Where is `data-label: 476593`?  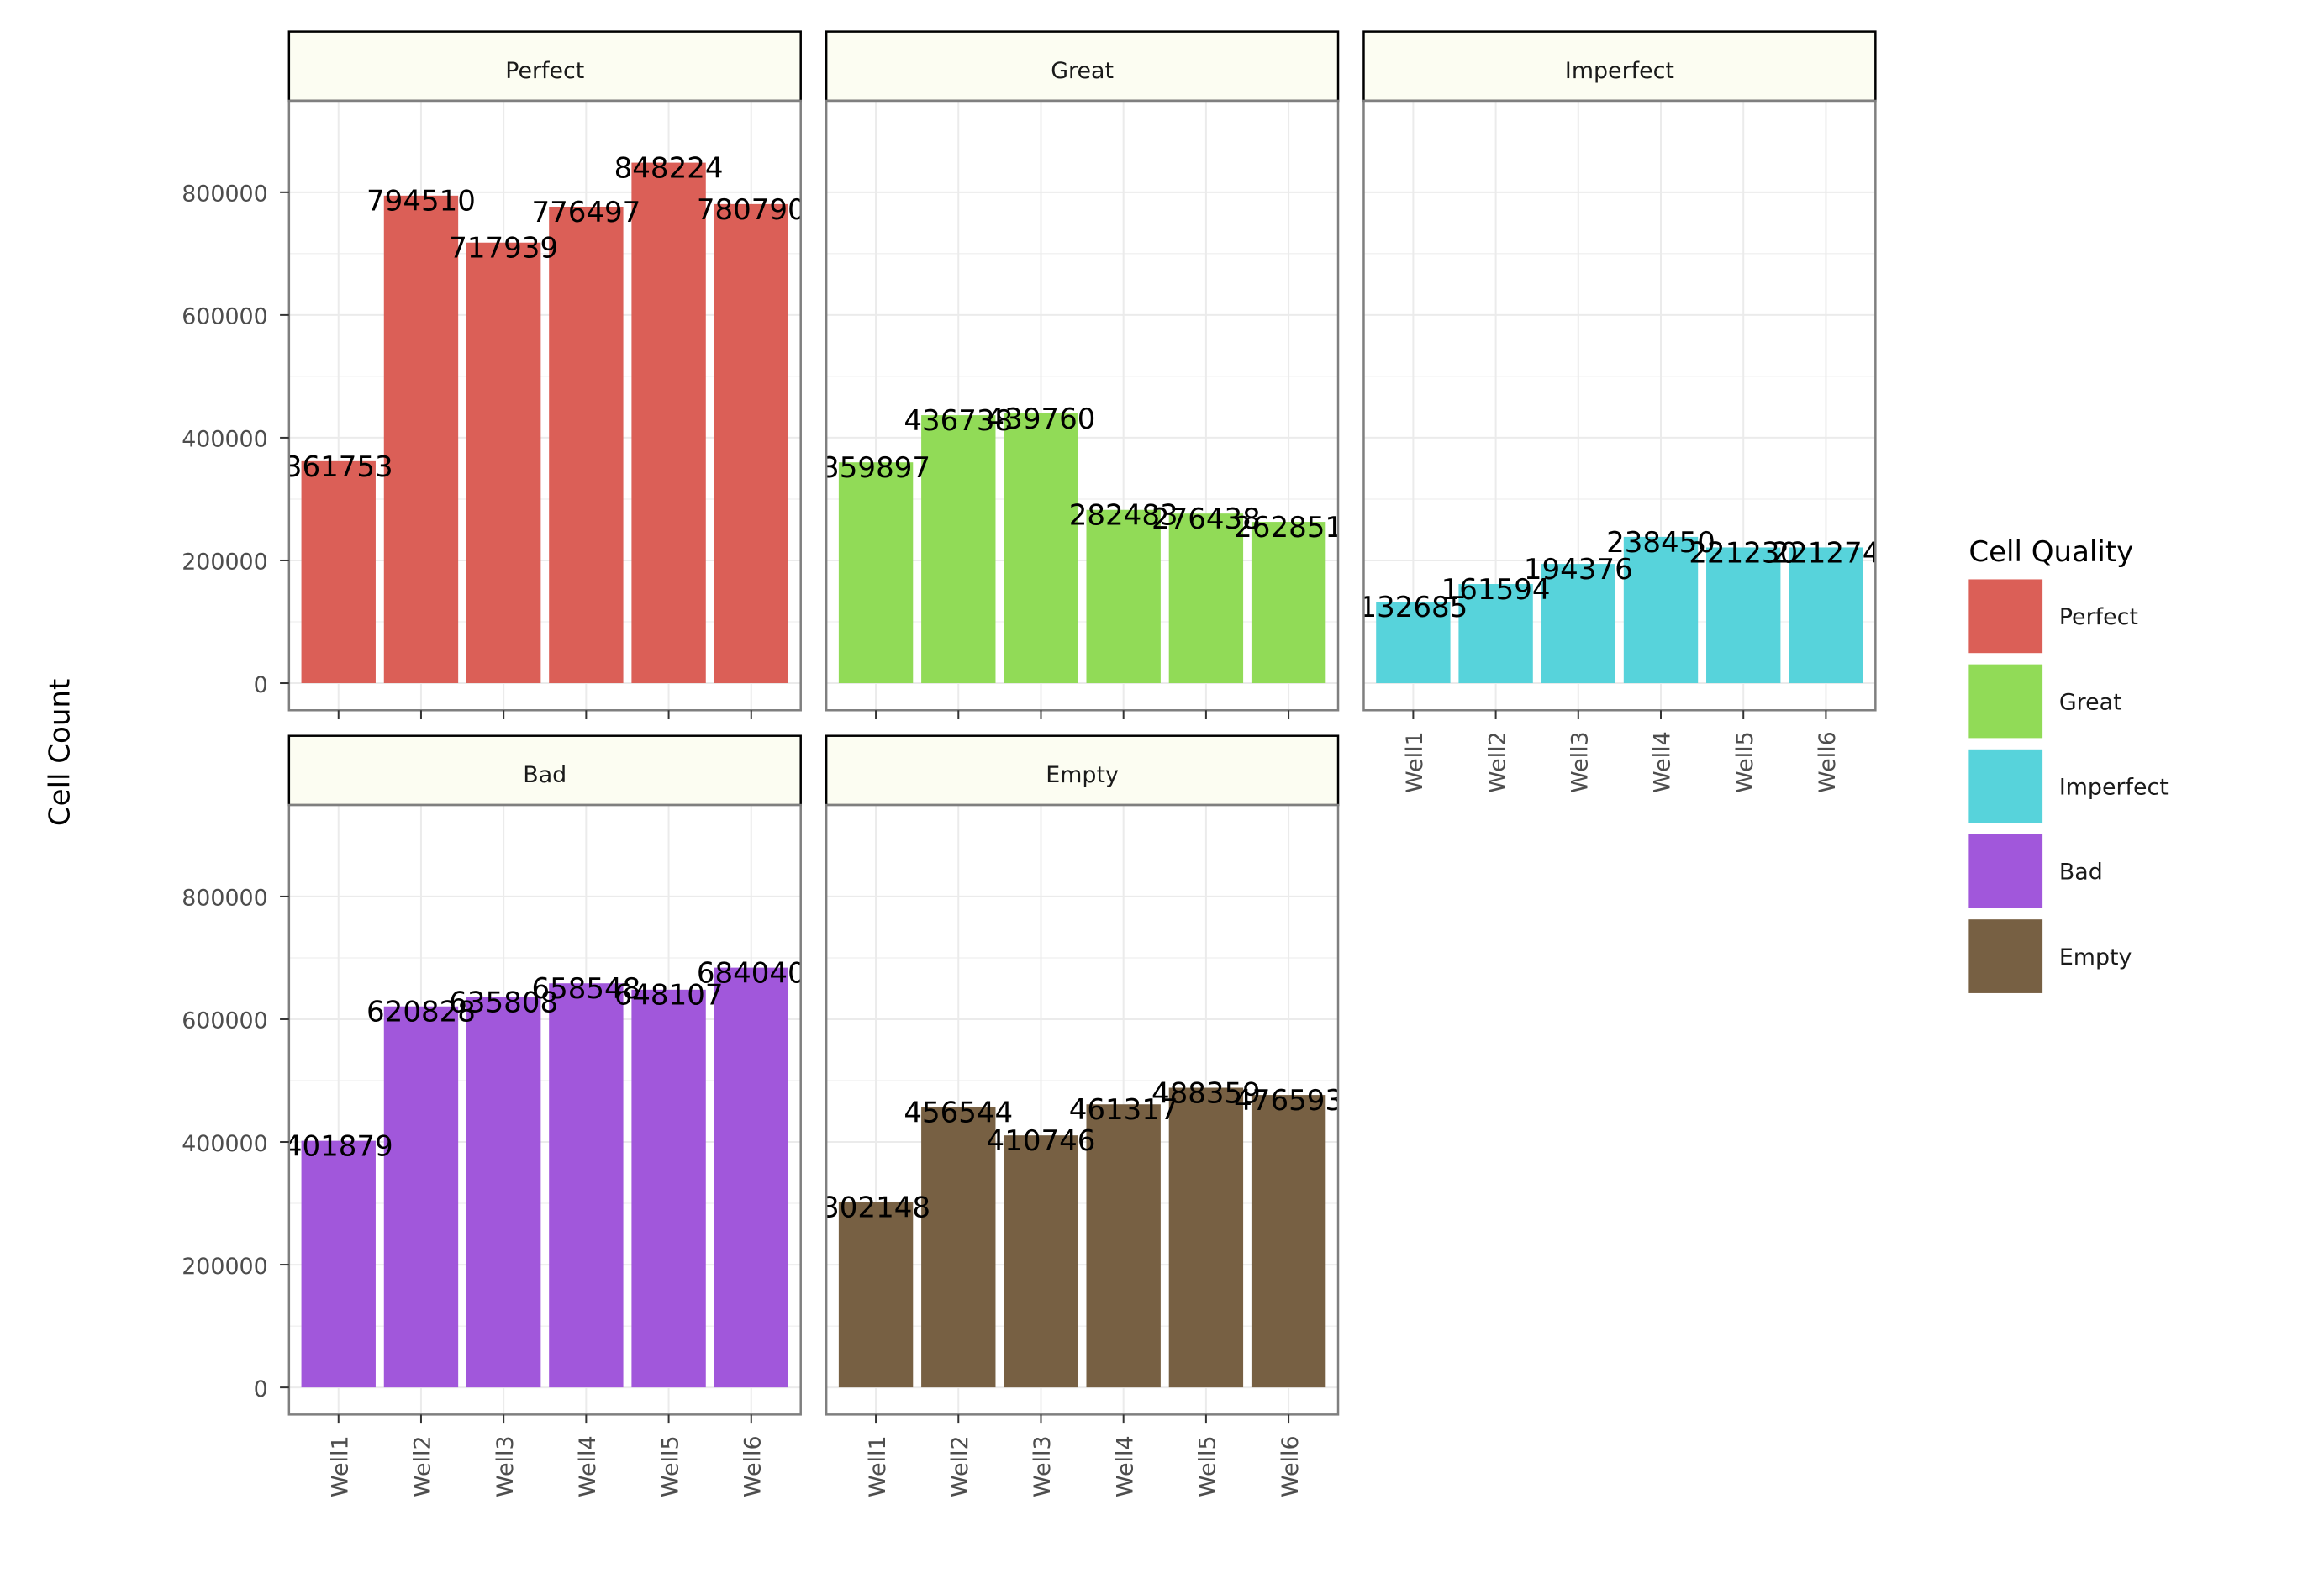
data-label: 476593 is located at coordinates (1288, 1101).